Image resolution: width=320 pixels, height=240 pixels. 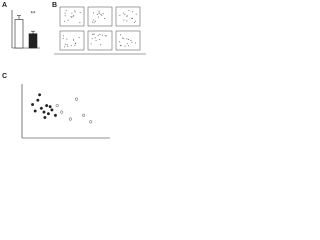 I want to click on flow-plots, so click(x=100, y=30).